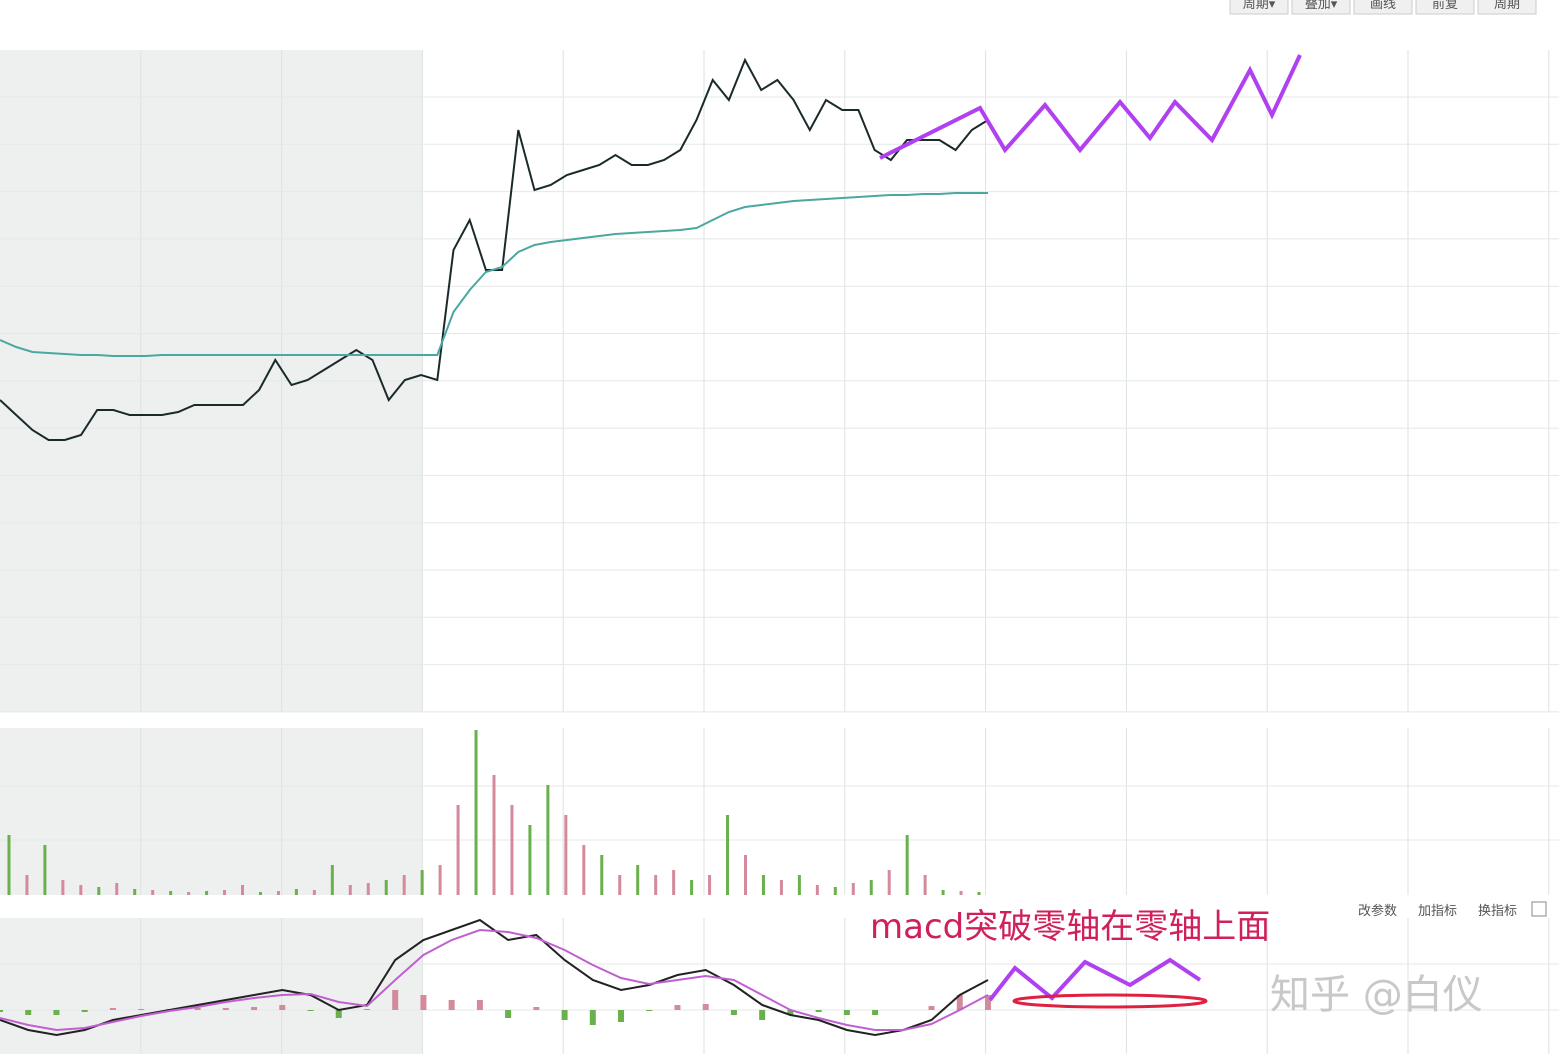 The width and height of the screenshot is (1559, 1054). I want to click on watermark: 知乎 @白仪, so click(1376, 995).